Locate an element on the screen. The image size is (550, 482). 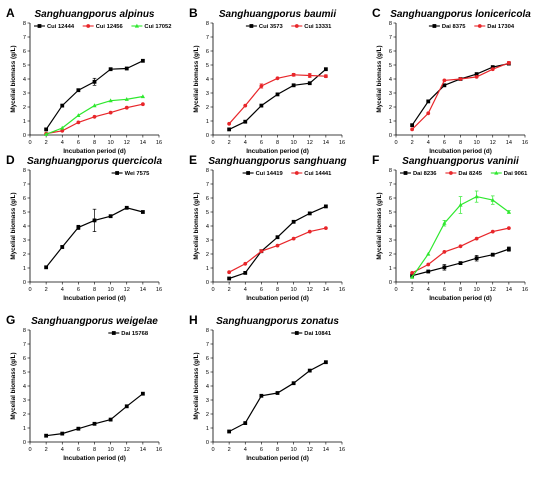
legend-entry: Cui 13331 is located at coordinates (318, 27).